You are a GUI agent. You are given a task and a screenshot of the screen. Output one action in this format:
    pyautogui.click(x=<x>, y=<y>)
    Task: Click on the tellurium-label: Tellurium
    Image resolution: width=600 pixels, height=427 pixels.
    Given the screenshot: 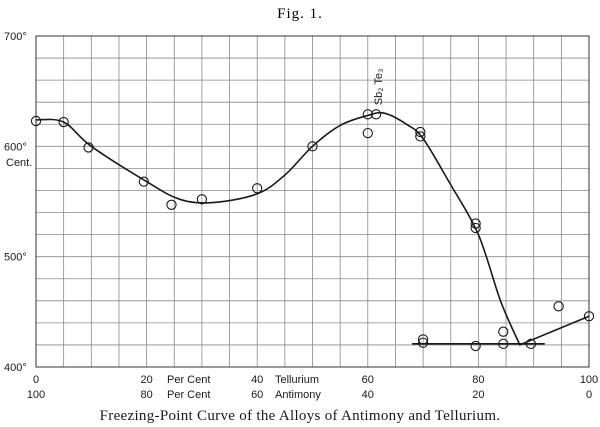 What is the action you would take?
    pyautogui.click(x=297, y=380)
    